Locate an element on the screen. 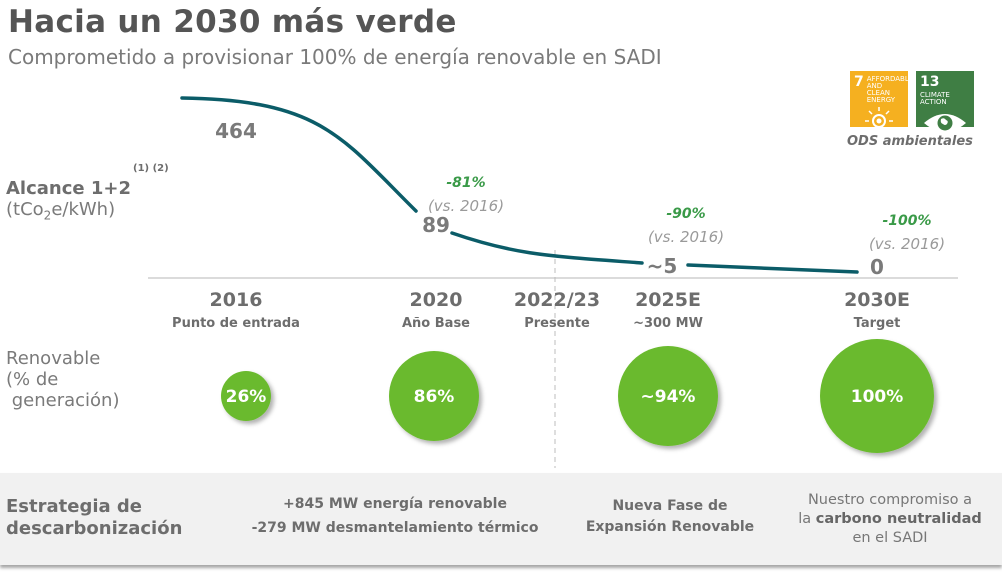 This screenshot has width=1002, height=576. strategy-item3-prefix: la is located at coordinates (807, 519).